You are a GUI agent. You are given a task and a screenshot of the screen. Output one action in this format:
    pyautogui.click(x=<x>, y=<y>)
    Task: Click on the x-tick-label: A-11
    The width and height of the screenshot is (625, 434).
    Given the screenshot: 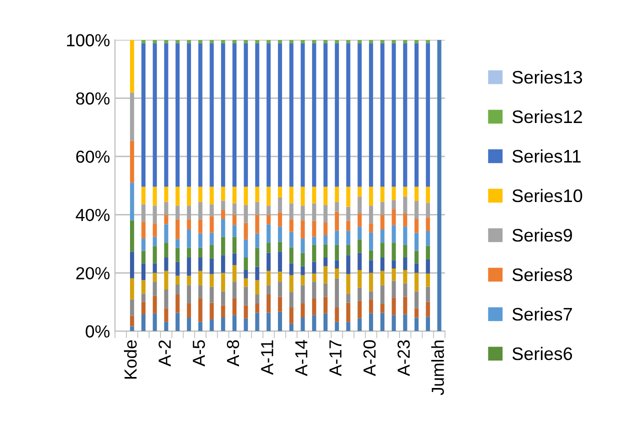 What is the action you would take?
    pyautogui.click(x=267, y=357)
    